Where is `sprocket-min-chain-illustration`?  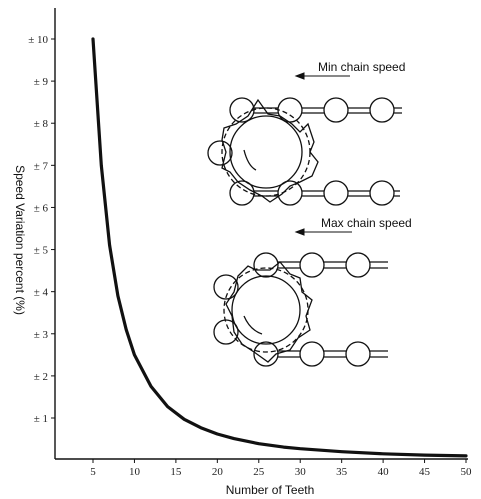 sprocket-min-chain-illustration is located at coordinates (304, 151).